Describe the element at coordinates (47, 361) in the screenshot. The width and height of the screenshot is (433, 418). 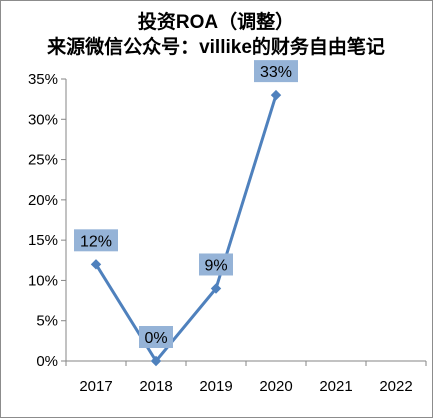
I see `y-tick-label: 0%` at that location.